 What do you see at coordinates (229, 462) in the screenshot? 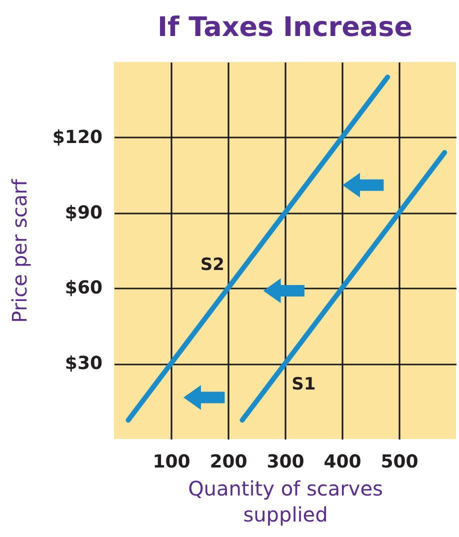
I see `x-tick-label: 200` at bounding box center [229, 462].